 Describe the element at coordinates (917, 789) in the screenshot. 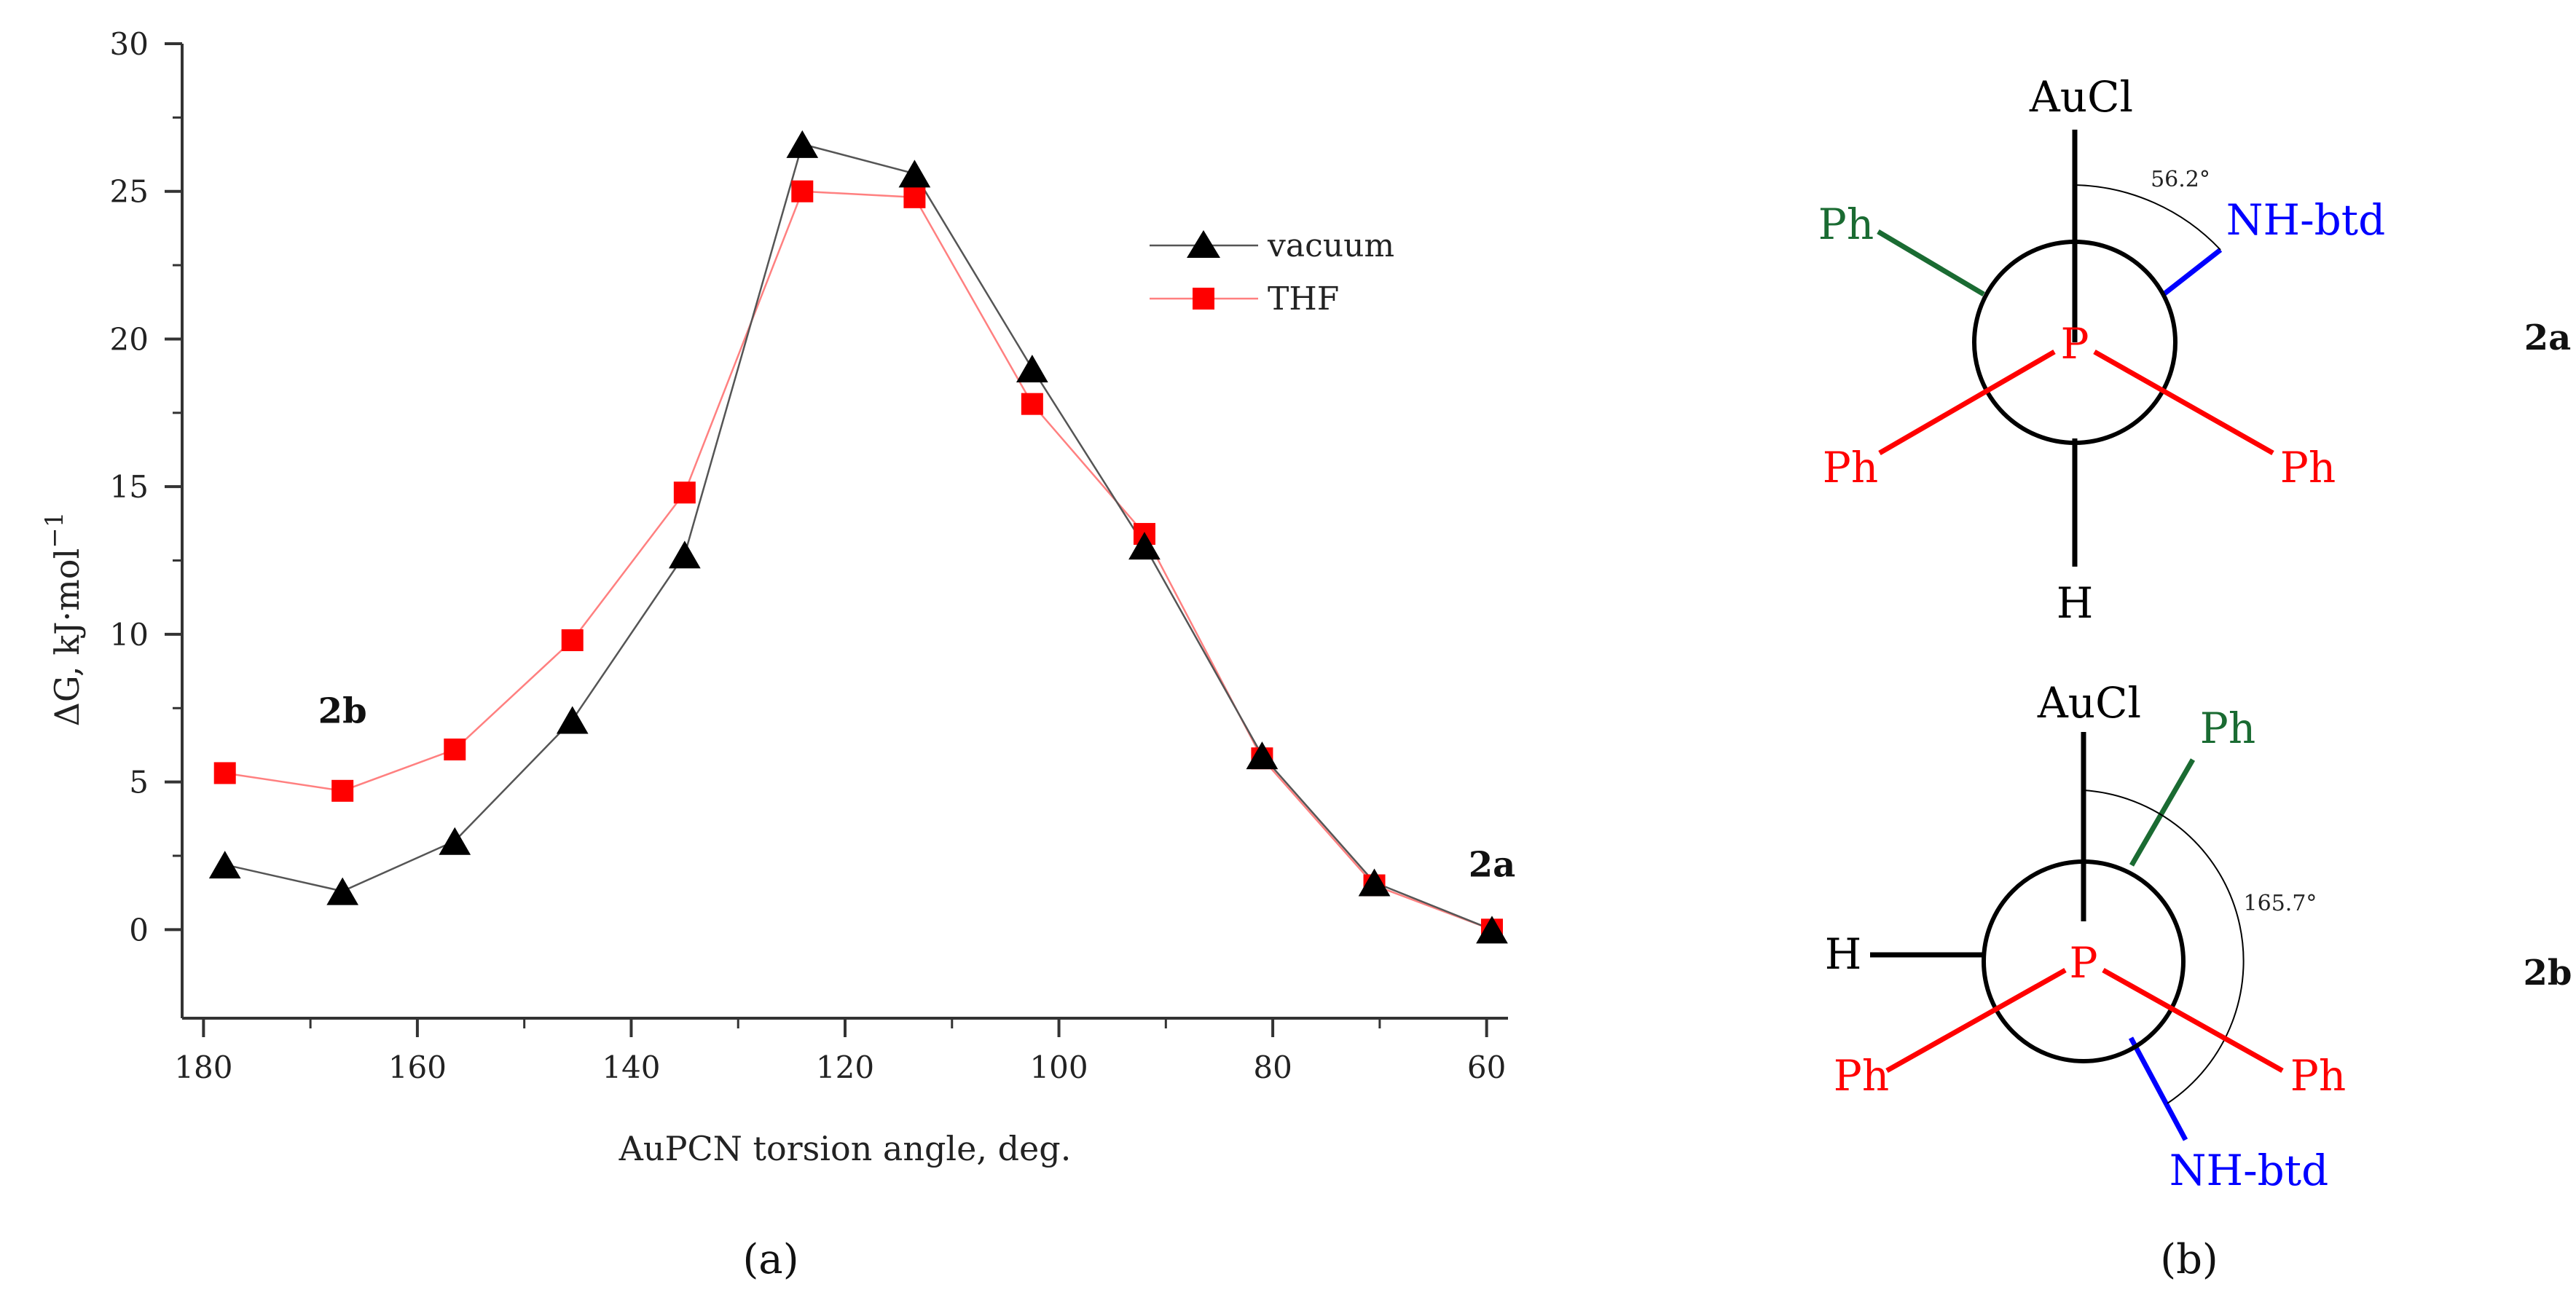

I see `annotations: 2b 2a` at that location.